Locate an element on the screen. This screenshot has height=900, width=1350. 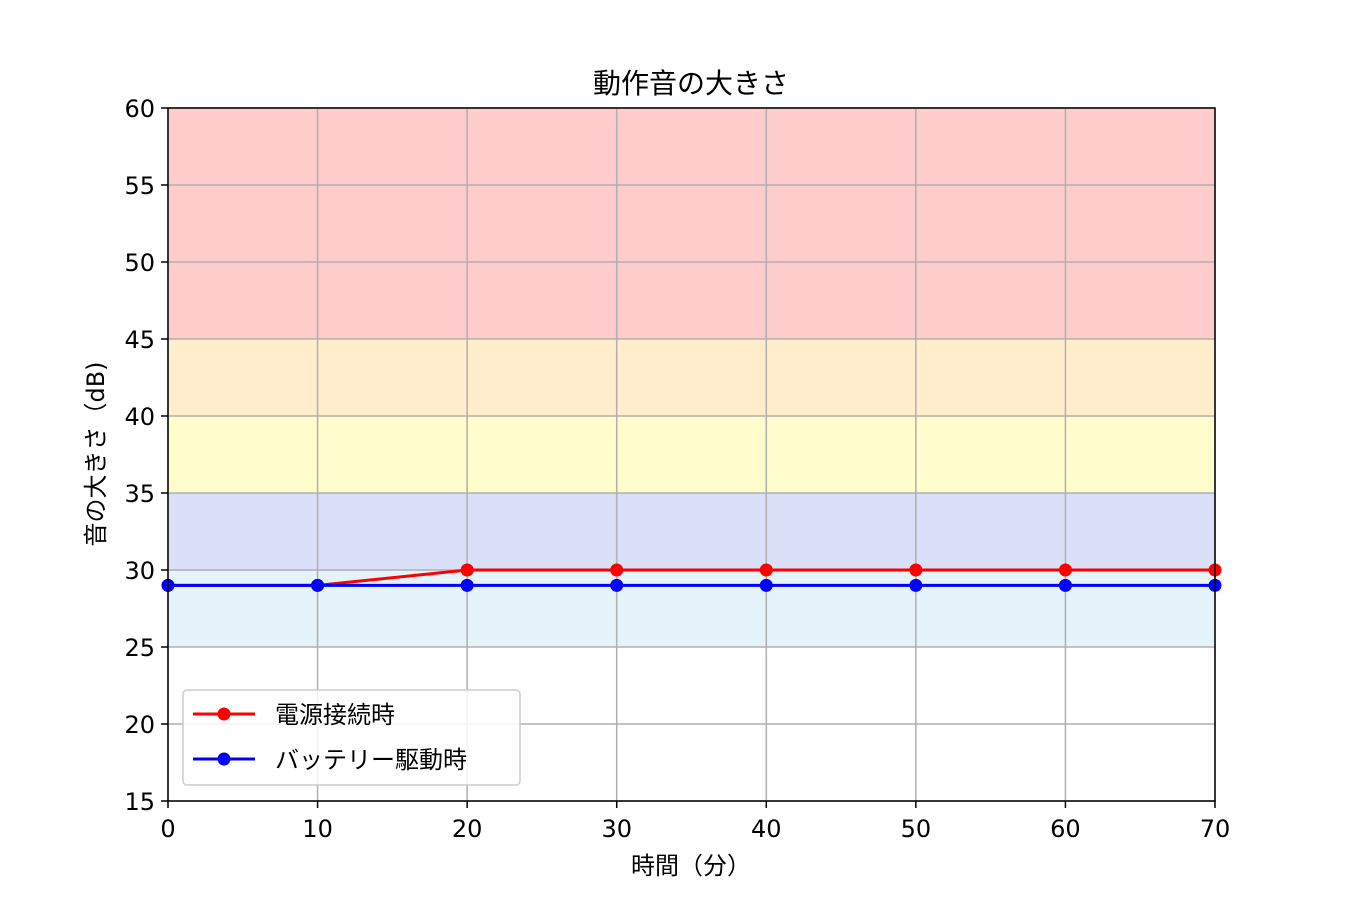
legend-label-power: 電源接続時 is located at coordinates (335, 715).